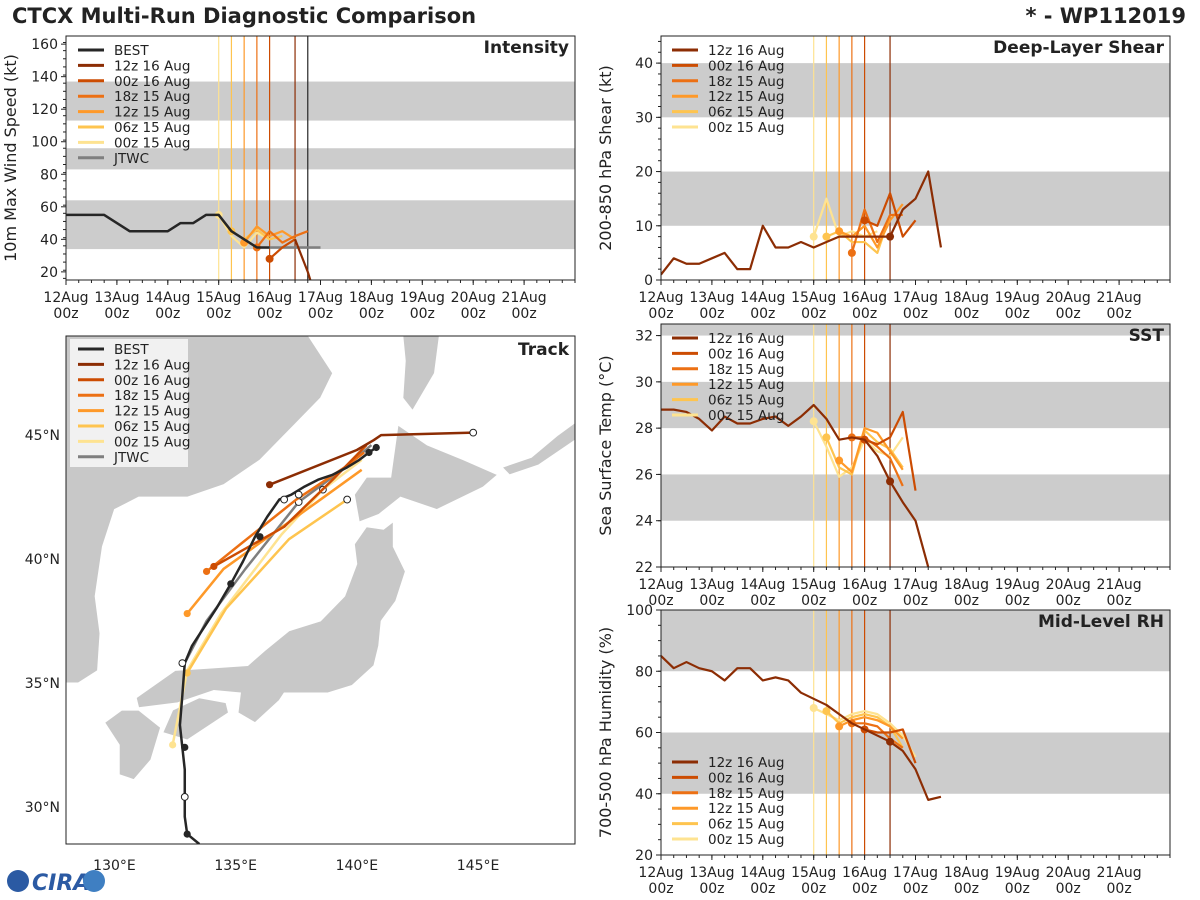 The height and width of the screenshot is (900, 1200). I want to click on y-tick-label: 24, so click(644, 522).